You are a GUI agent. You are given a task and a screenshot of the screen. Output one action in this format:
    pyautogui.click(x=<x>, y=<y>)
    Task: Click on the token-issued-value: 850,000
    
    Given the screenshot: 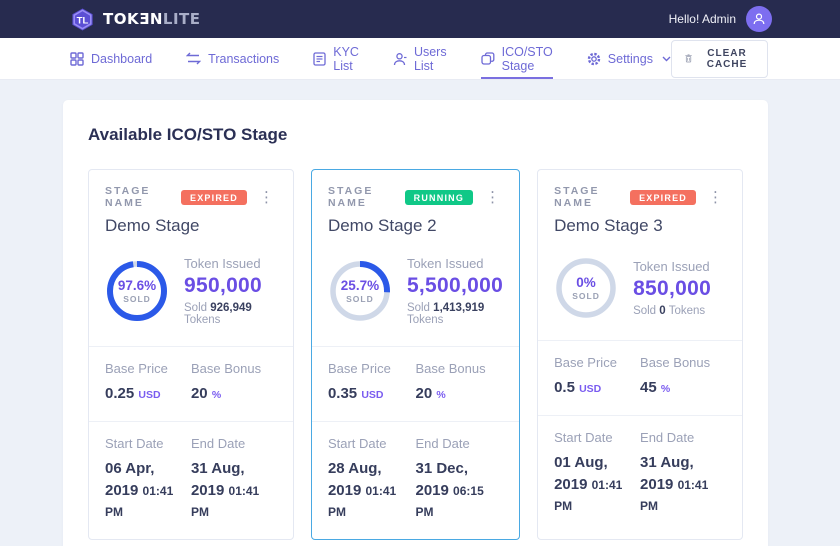 What is the action you would take?
    pyautogui.click(x=672, y=288)
    